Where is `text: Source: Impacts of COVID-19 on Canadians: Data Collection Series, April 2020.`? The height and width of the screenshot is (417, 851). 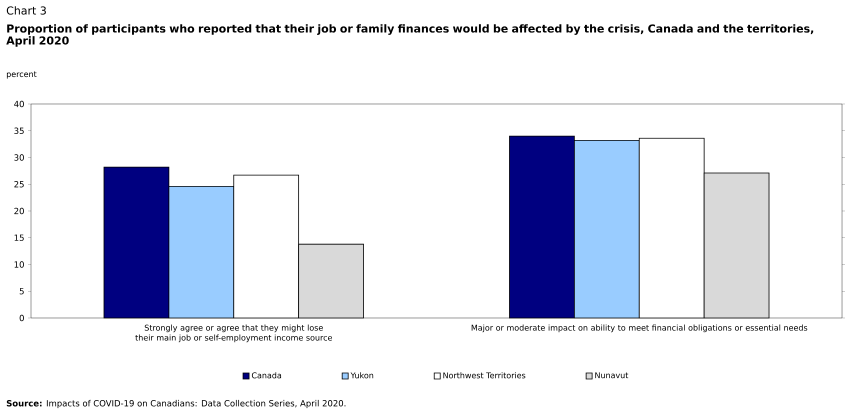 text: Source: Impacts of COVID-19 on Canadians: Data Collection Series, April 2020. is located at coordinates (176, 404).